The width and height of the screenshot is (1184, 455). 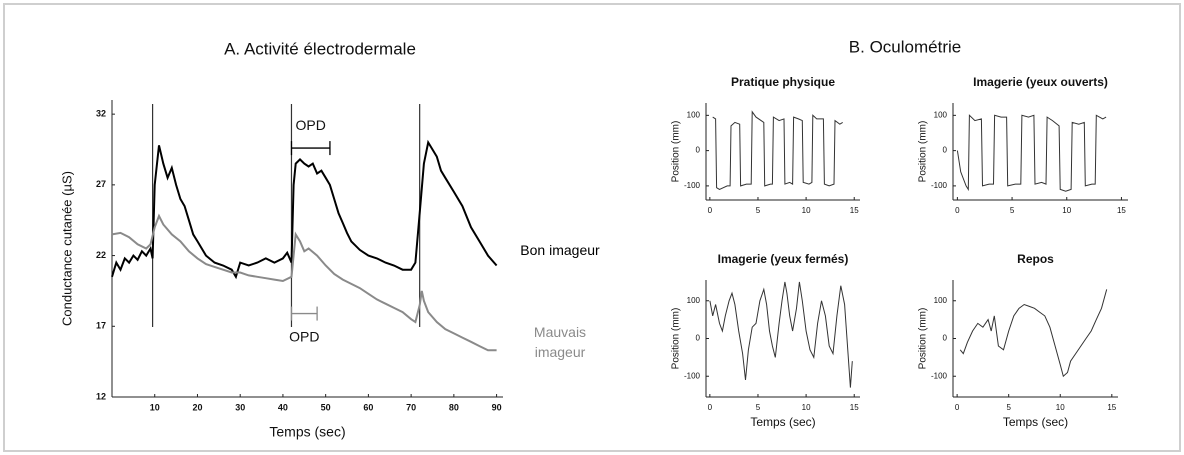 I want to click on x-tick-label: 20, so click(x=197, y=407).